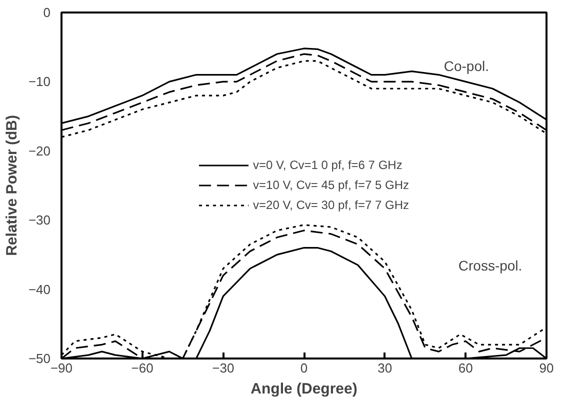 The image size is (566, 406). I want to click on y-tick-label: −10, so click(39, 82).